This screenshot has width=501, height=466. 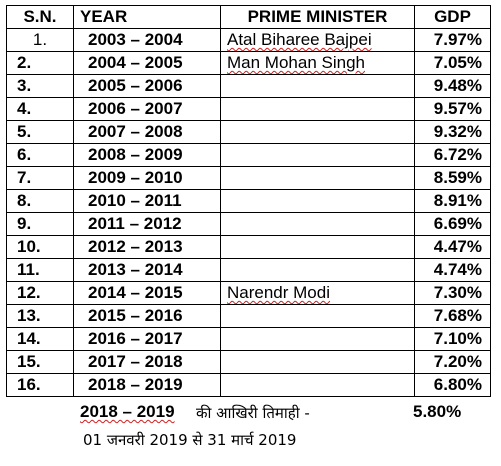 I want to click on table-row: 14. 2016 – 2017 7.10%, so click(x=248, y=339).